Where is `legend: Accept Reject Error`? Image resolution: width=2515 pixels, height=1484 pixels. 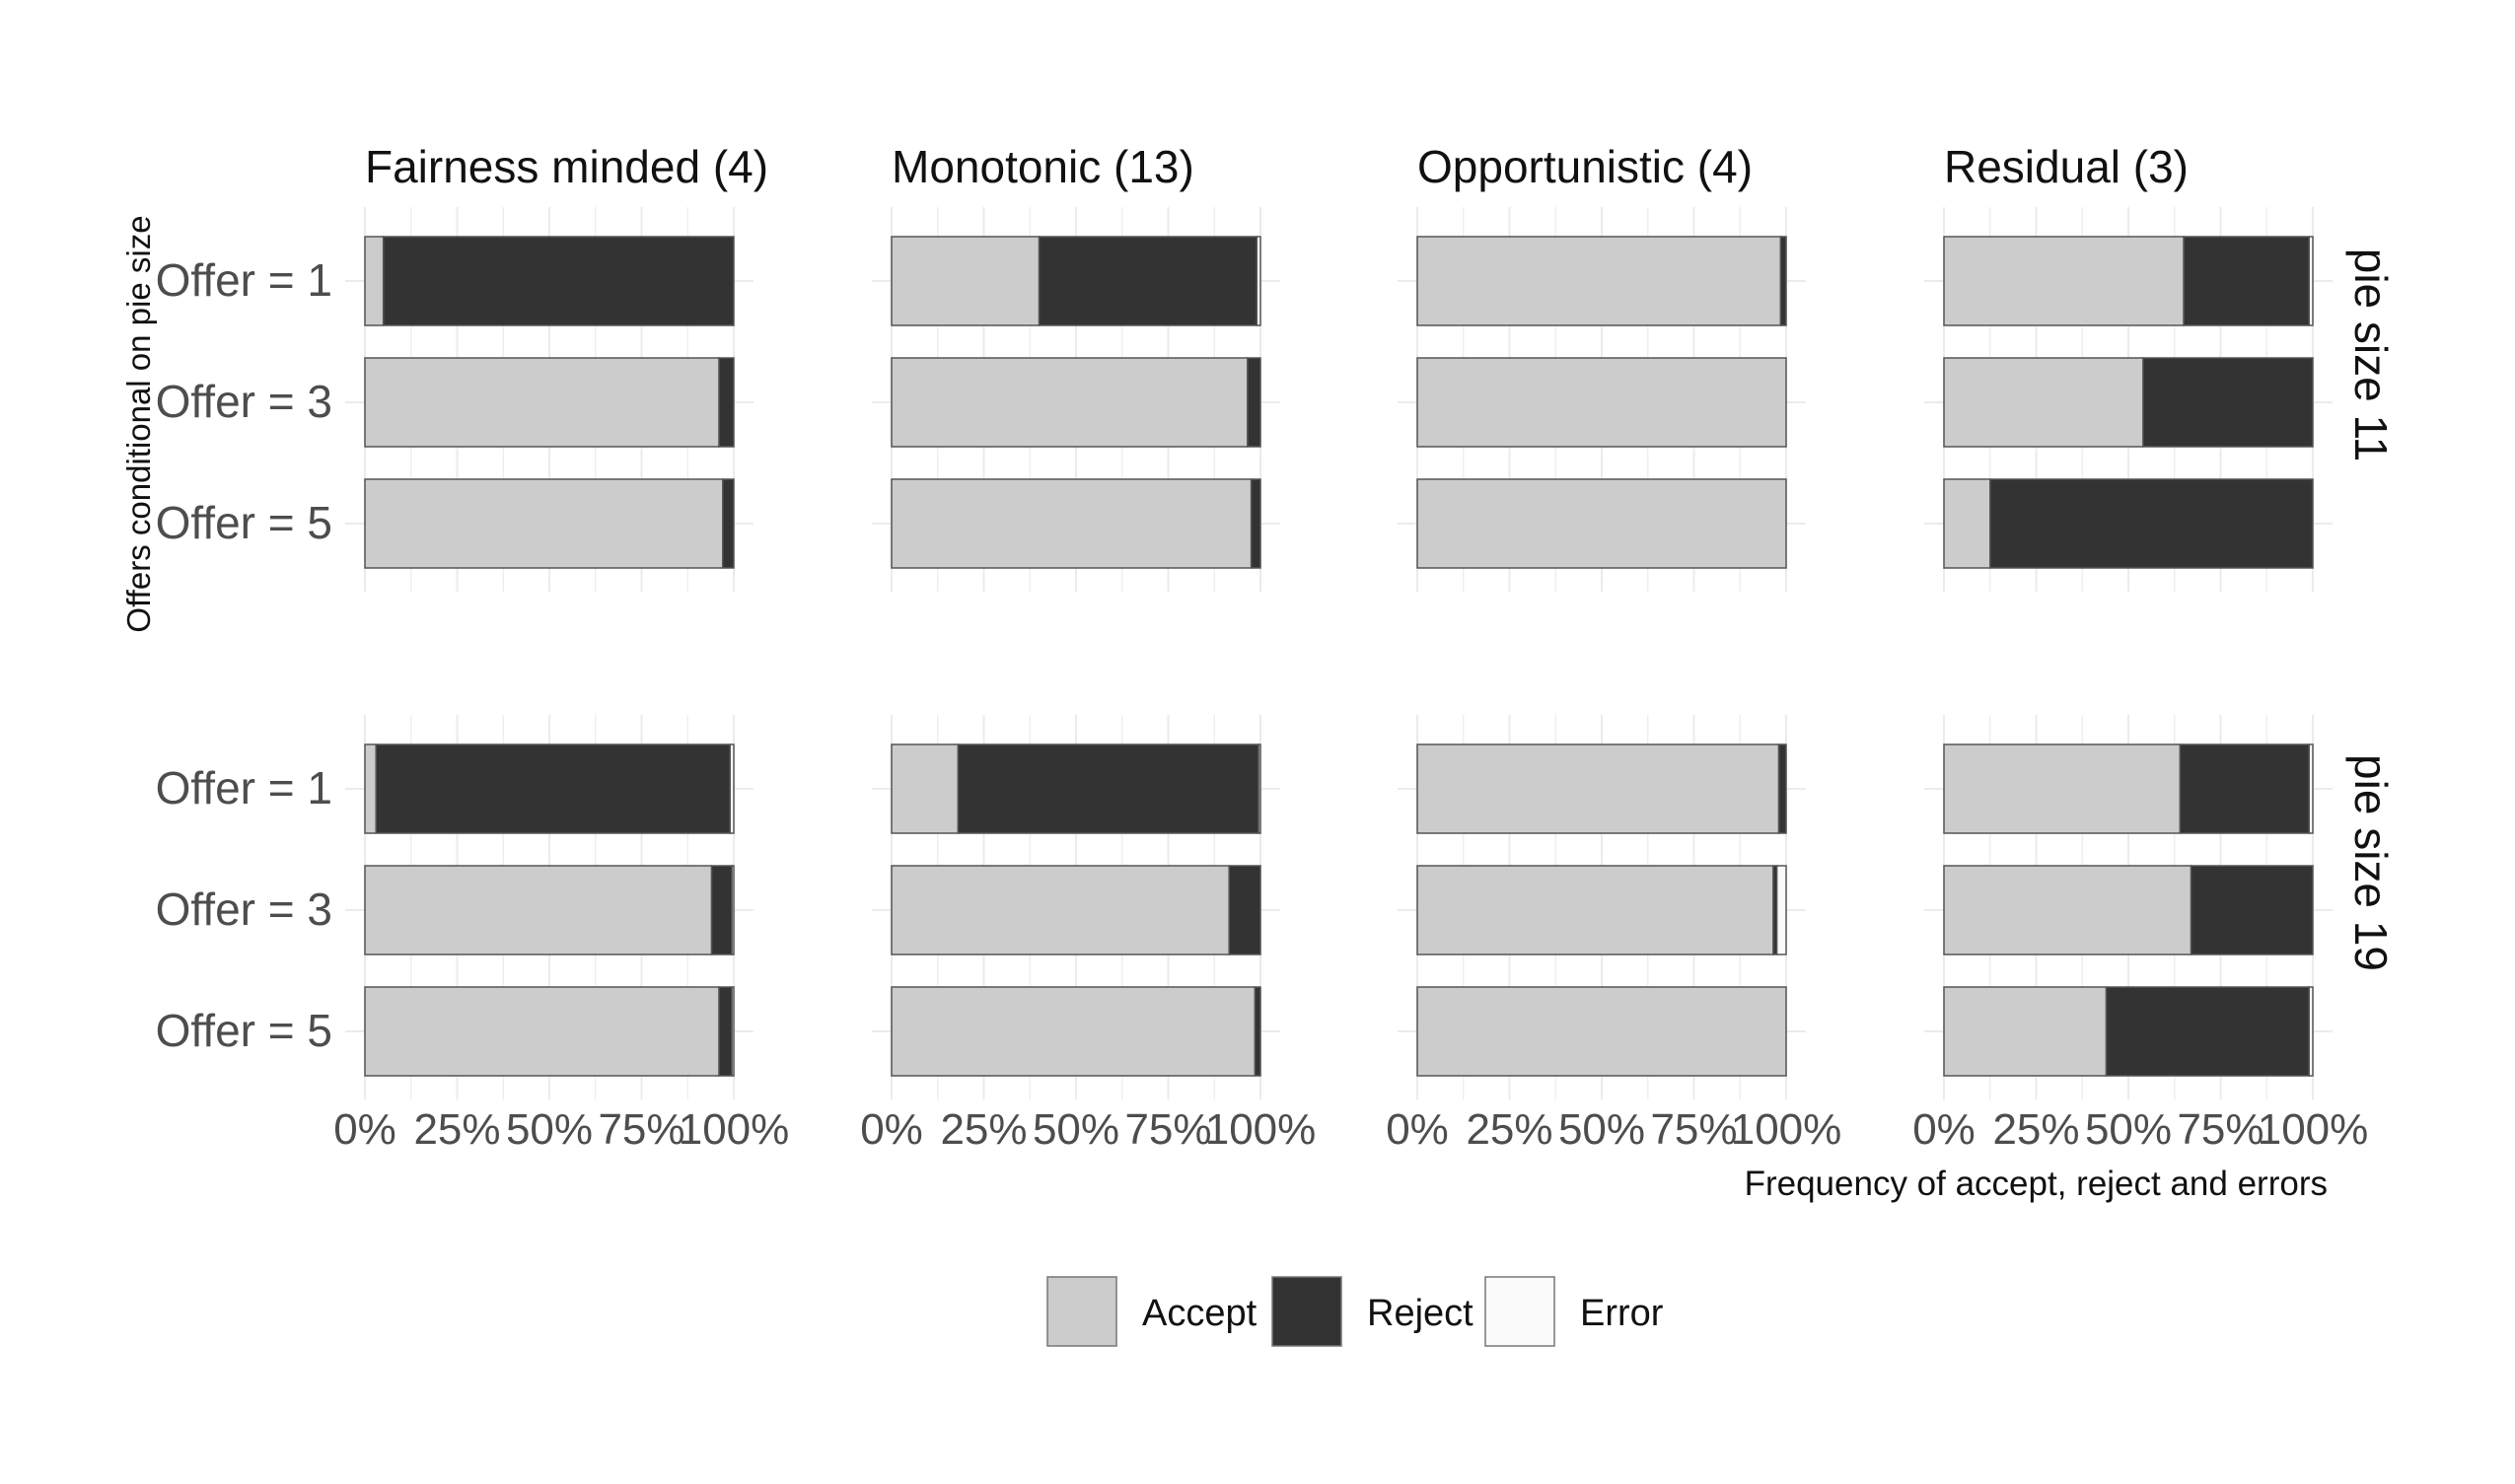 legend: Accept Reject Error is located at coordinates (1355, 1311).